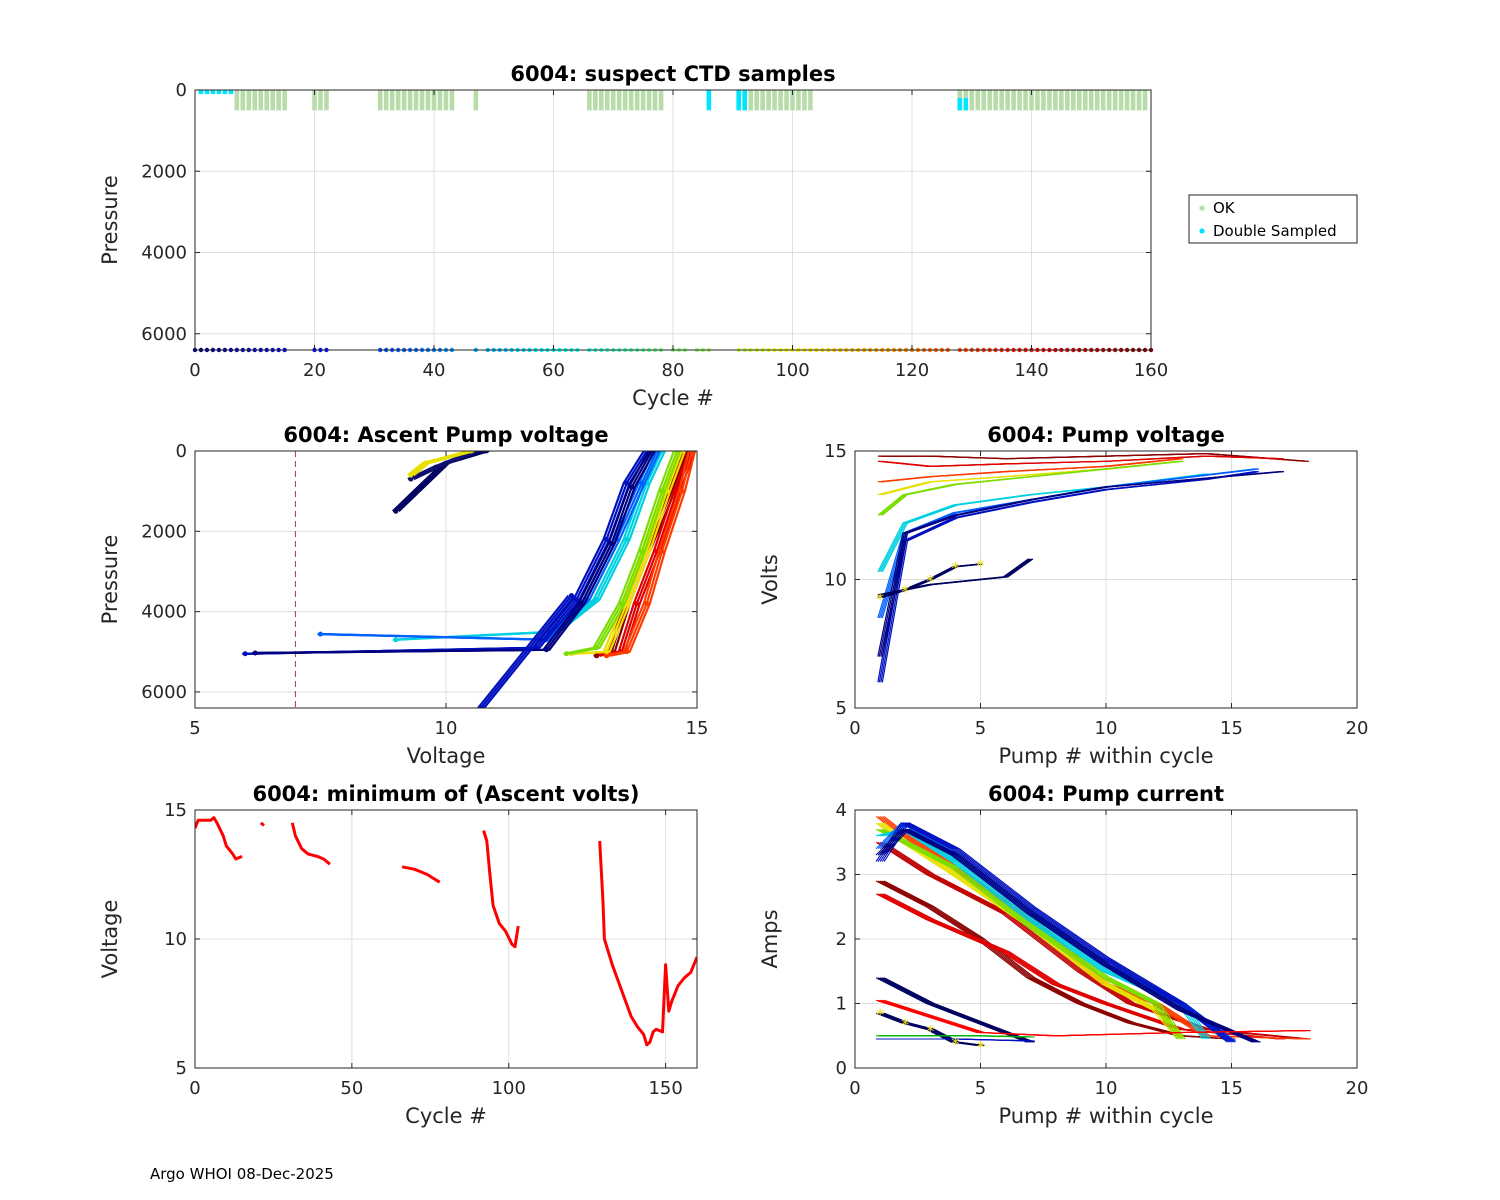 Image resolution: width=1500 pixels, height=1200 pixels. I want to click on legend-marker, so click(1202, 231).